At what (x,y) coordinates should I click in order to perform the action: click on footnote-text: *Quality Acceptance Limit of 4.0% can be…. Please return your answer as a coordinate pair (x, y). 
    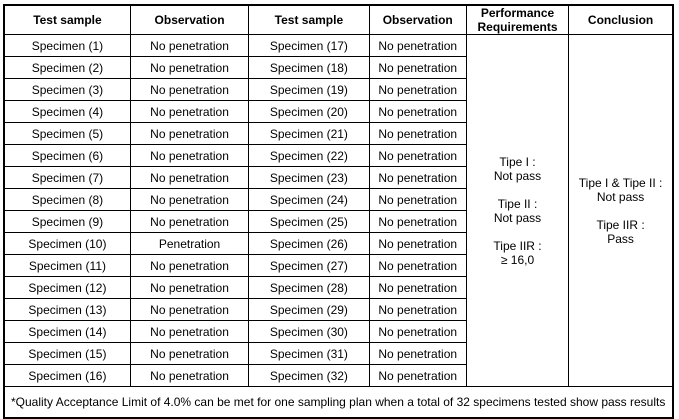
    Looking at the image, I should click on (338, 402).